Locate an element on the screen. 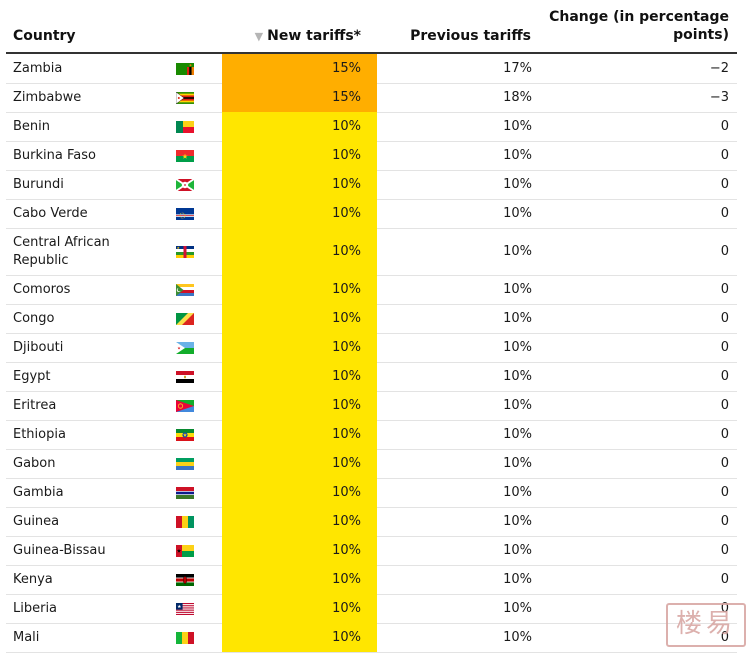  burundi-flag is located at coordinates (185, 184).